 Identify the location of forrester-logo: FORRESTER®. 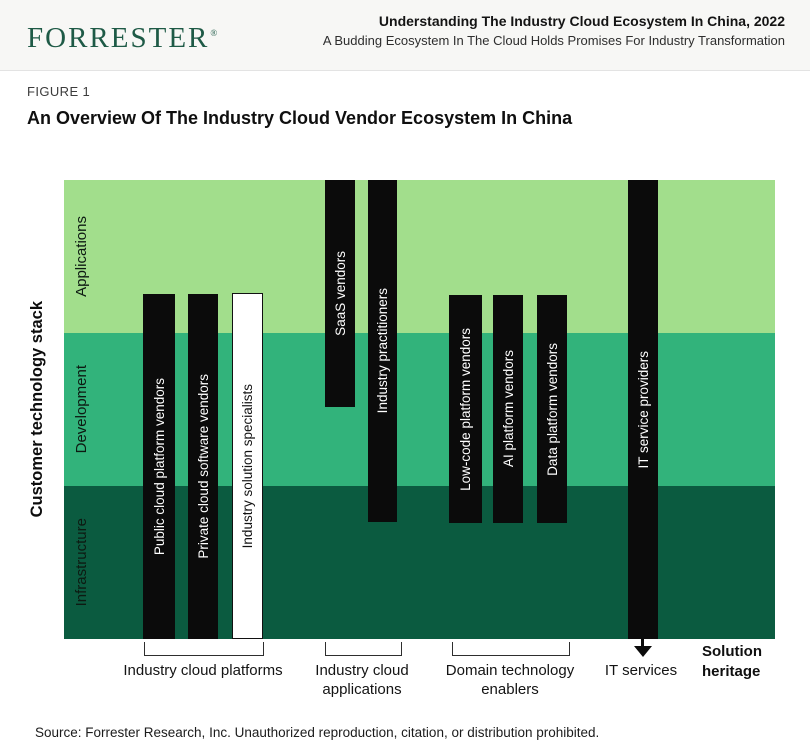
(122, 38).